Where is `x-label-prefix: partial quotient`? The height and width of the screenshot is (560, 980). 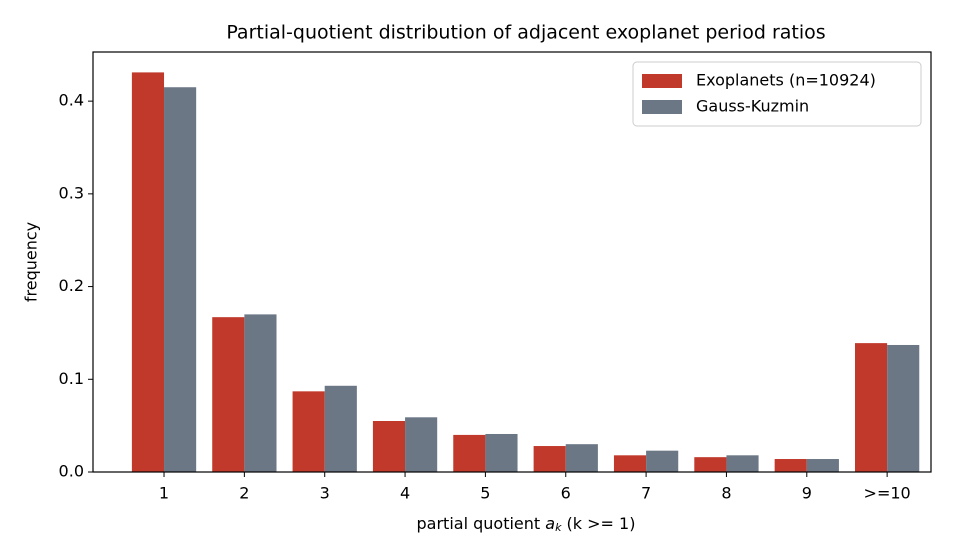
x-label-prefix: partial quotient is located at coordinates (479, 523).